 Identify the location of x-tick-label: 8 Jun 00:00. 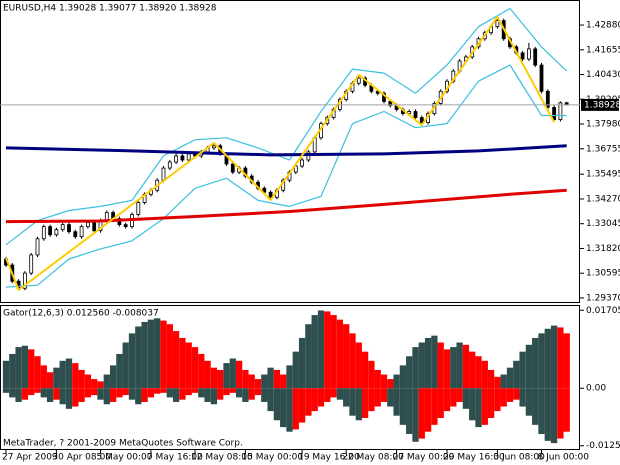
(564, 458).